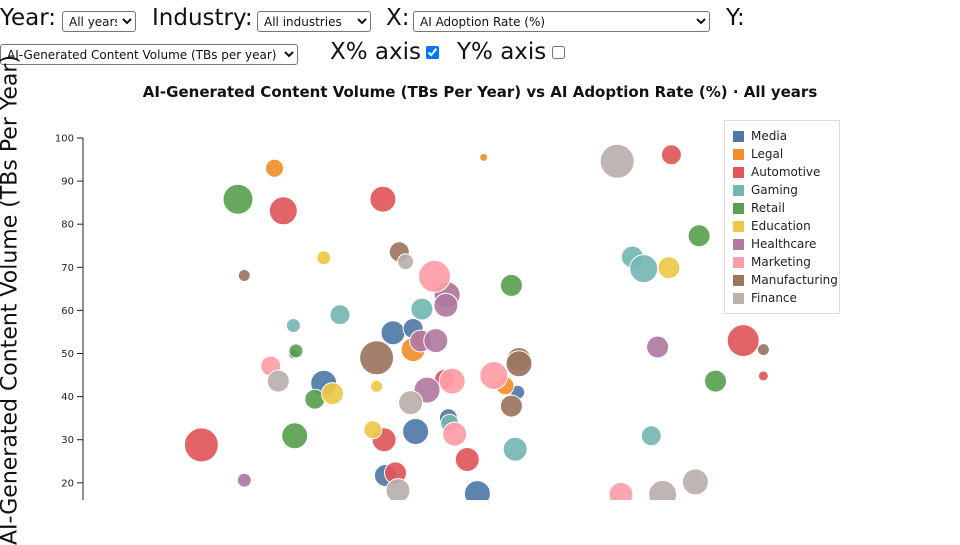  Describe the element at coordinates (558, 52) in the screenshot. I see `y-percent-axis-checkbox` at that location.